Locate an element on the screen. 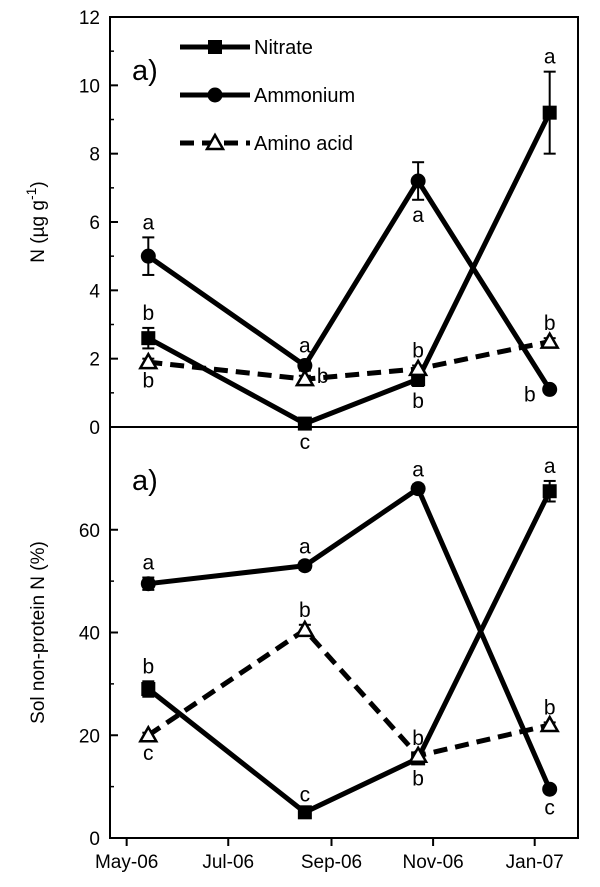  y-axis-label-superscript: -1 is located at coordinates (31, 193).